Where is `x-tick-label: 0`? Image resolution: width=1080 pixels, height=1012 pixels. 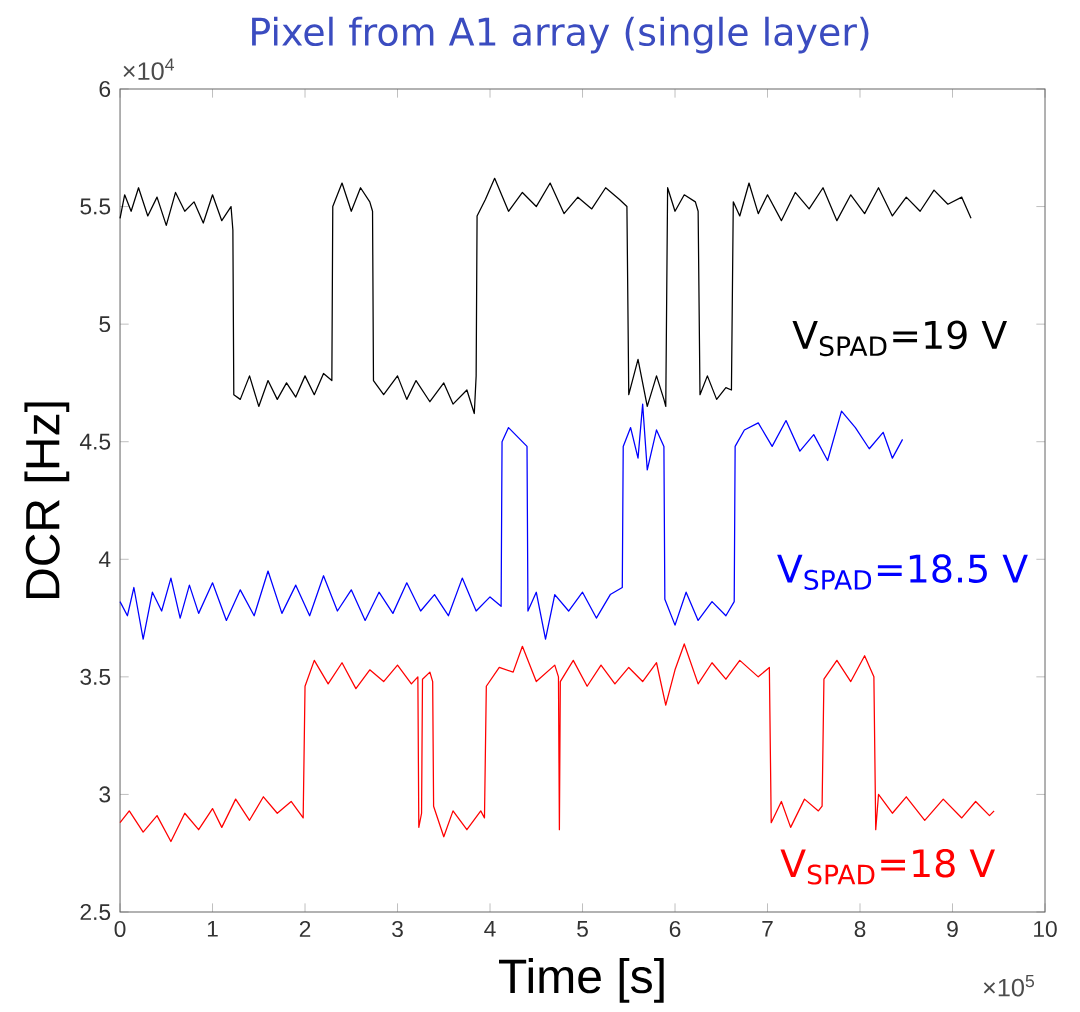 x-tick-label: 0 is located at coordinates (120, 929).